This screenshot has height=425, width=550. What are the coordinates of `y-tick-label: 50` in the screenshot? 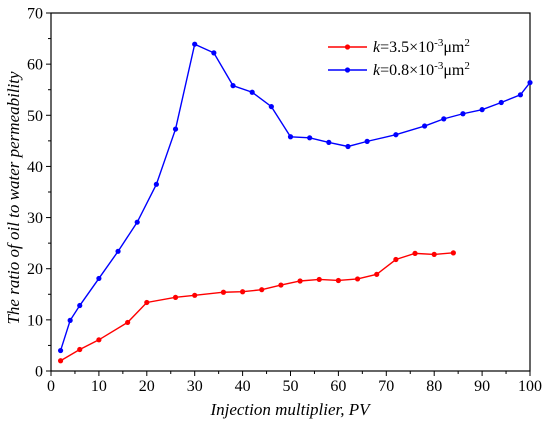 It's located at (35, 116).